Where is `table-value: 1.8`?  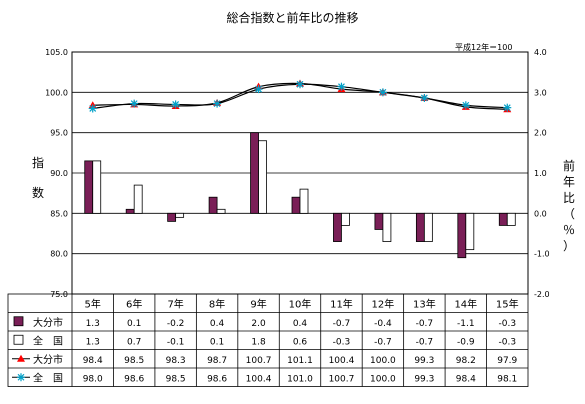 table-value: 1.8 is located at coordinates (258, 342).